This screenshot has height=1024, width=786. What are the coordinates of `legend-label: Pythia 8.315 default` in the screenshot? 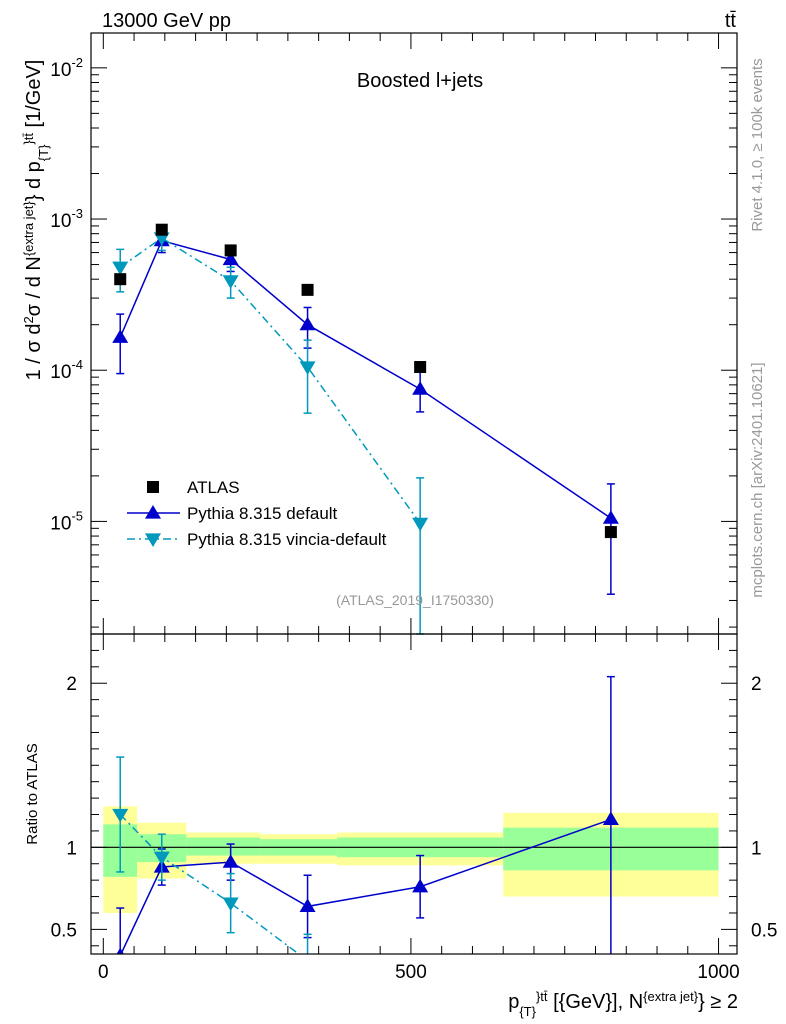 It's located at (262, 513).